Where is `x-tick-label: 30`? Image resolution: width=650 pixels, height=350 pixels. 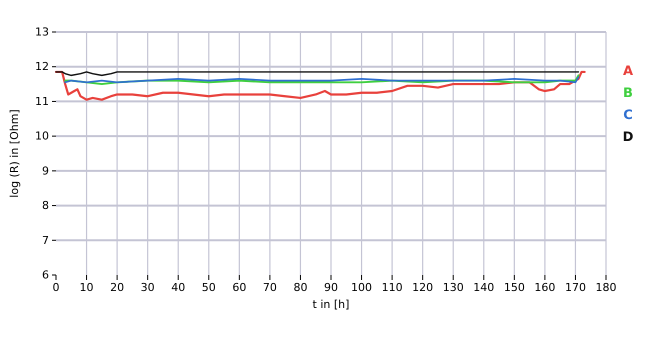
x-tick-label: 30 is located at coordinates (147, 287).